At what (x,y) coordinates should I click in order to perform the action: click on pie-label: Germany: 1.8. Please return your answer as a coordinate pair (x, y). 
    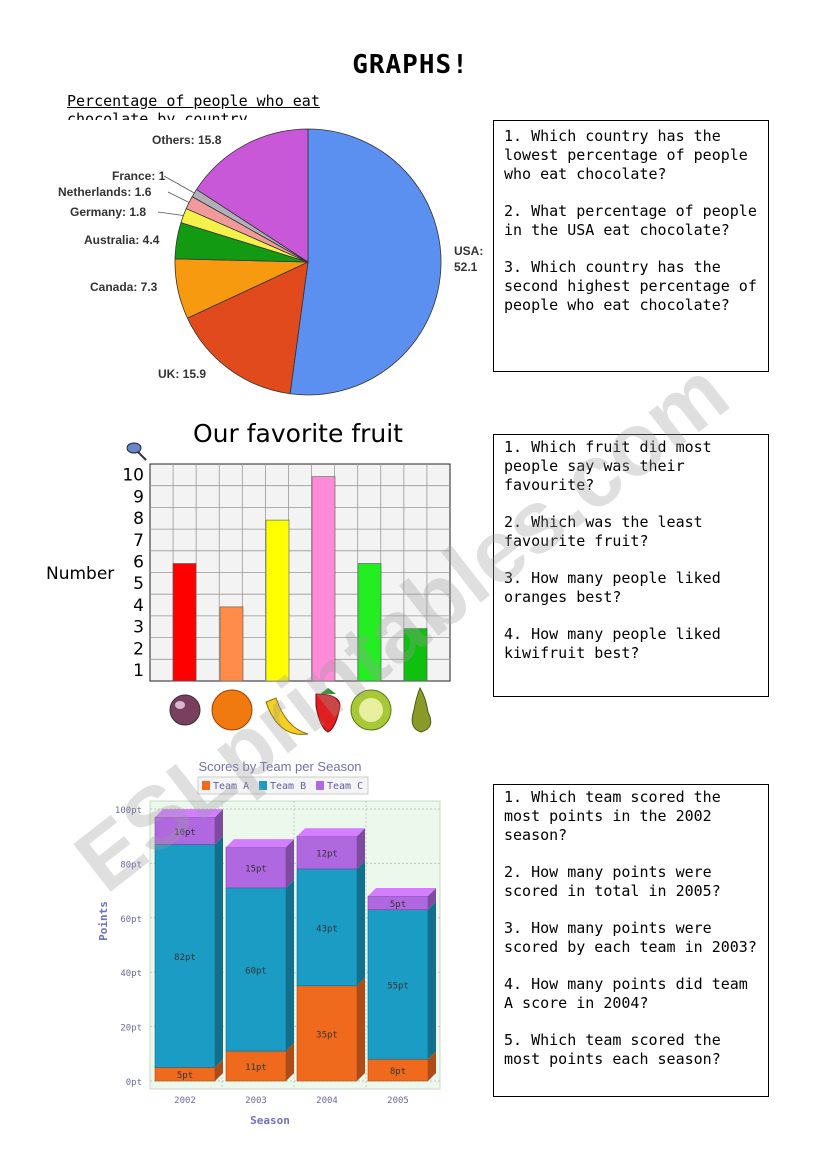
    Looking at the image, I should click on (108, 212).